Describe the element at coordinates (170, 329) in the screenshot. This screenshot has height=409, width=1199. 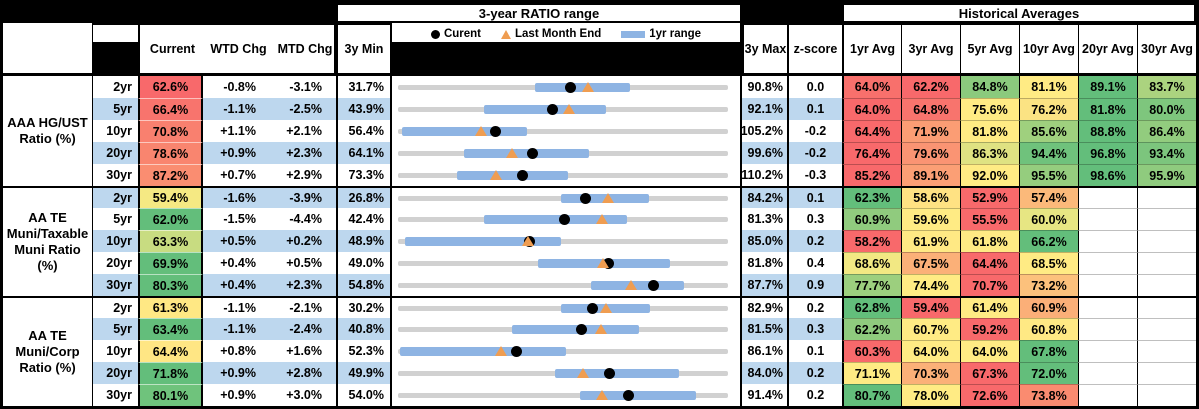
I see `current-value-cell: 63.4%` at that location.